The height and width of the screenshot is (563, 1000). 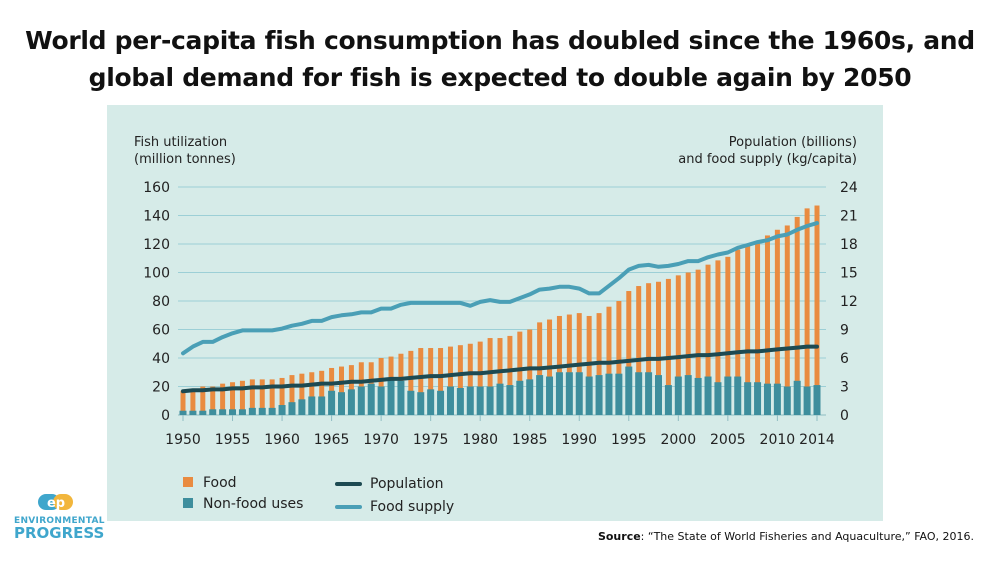 What do you see at coordinates (849, 302) in the screenshot?
I see `right-tick-label: 12` at bounding box center [849, 302].